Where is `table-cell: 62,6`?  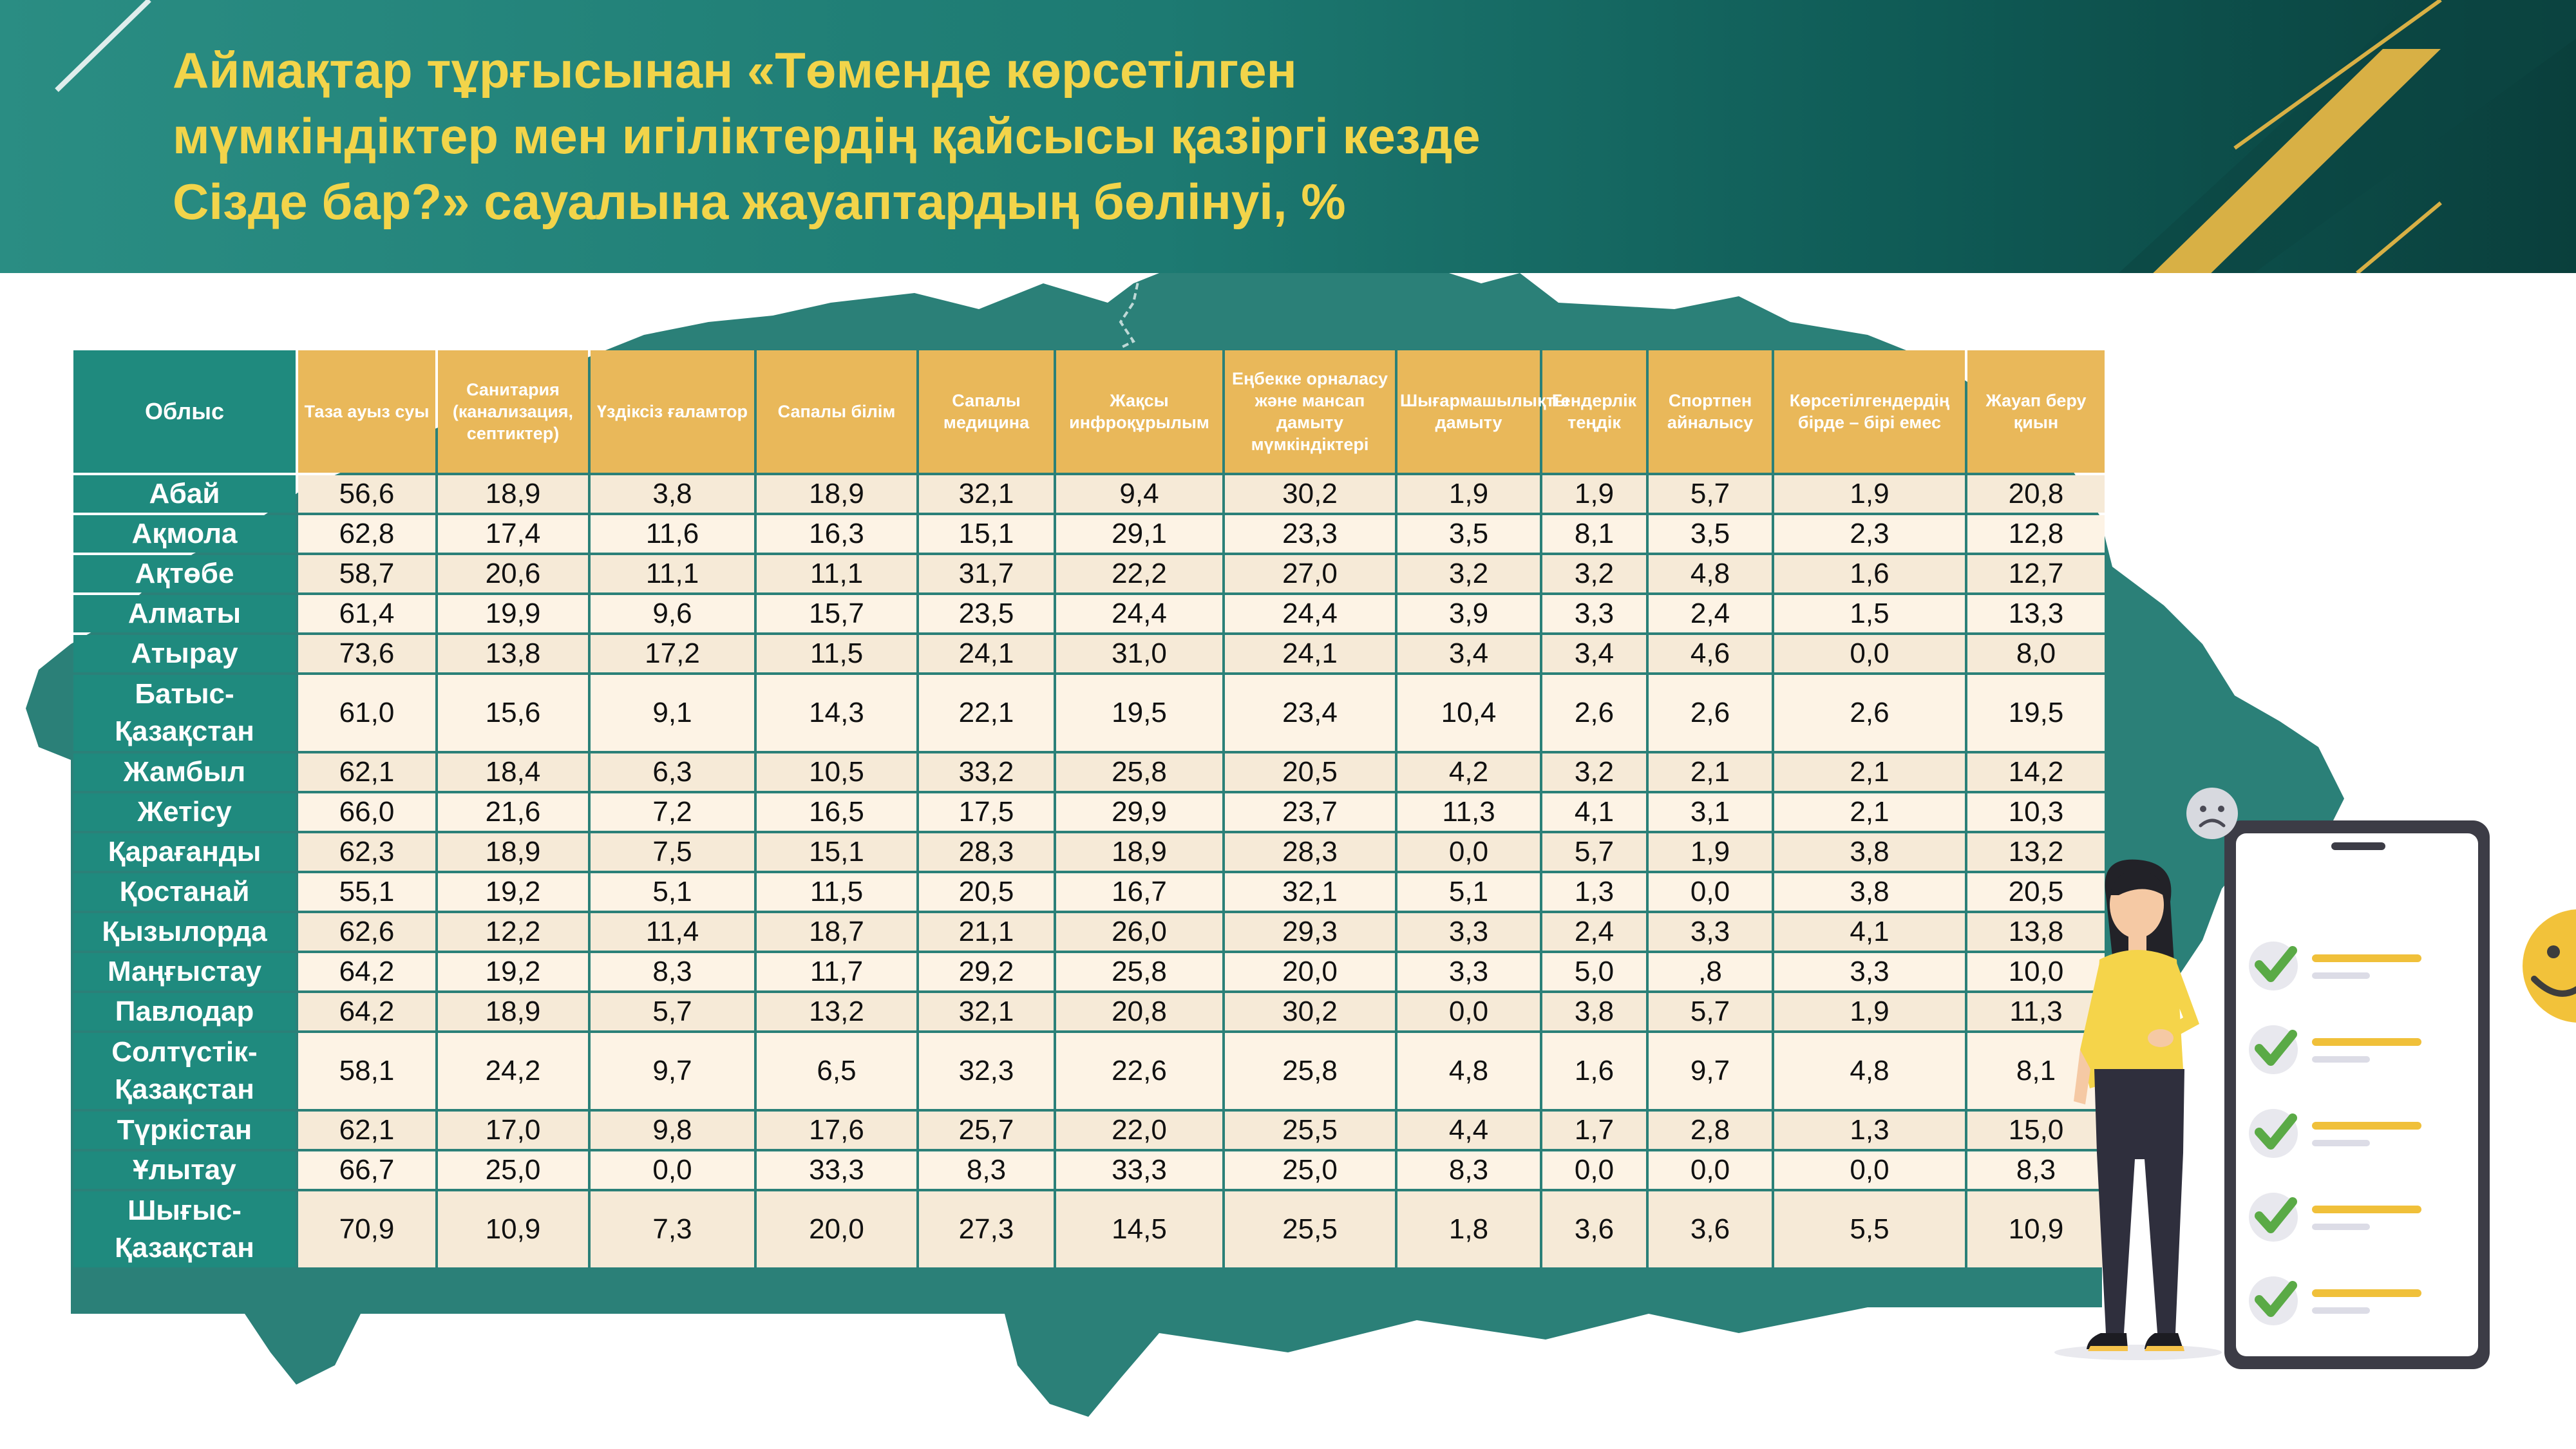 table-cell: 62,6 is located at coordinates (366, 932).